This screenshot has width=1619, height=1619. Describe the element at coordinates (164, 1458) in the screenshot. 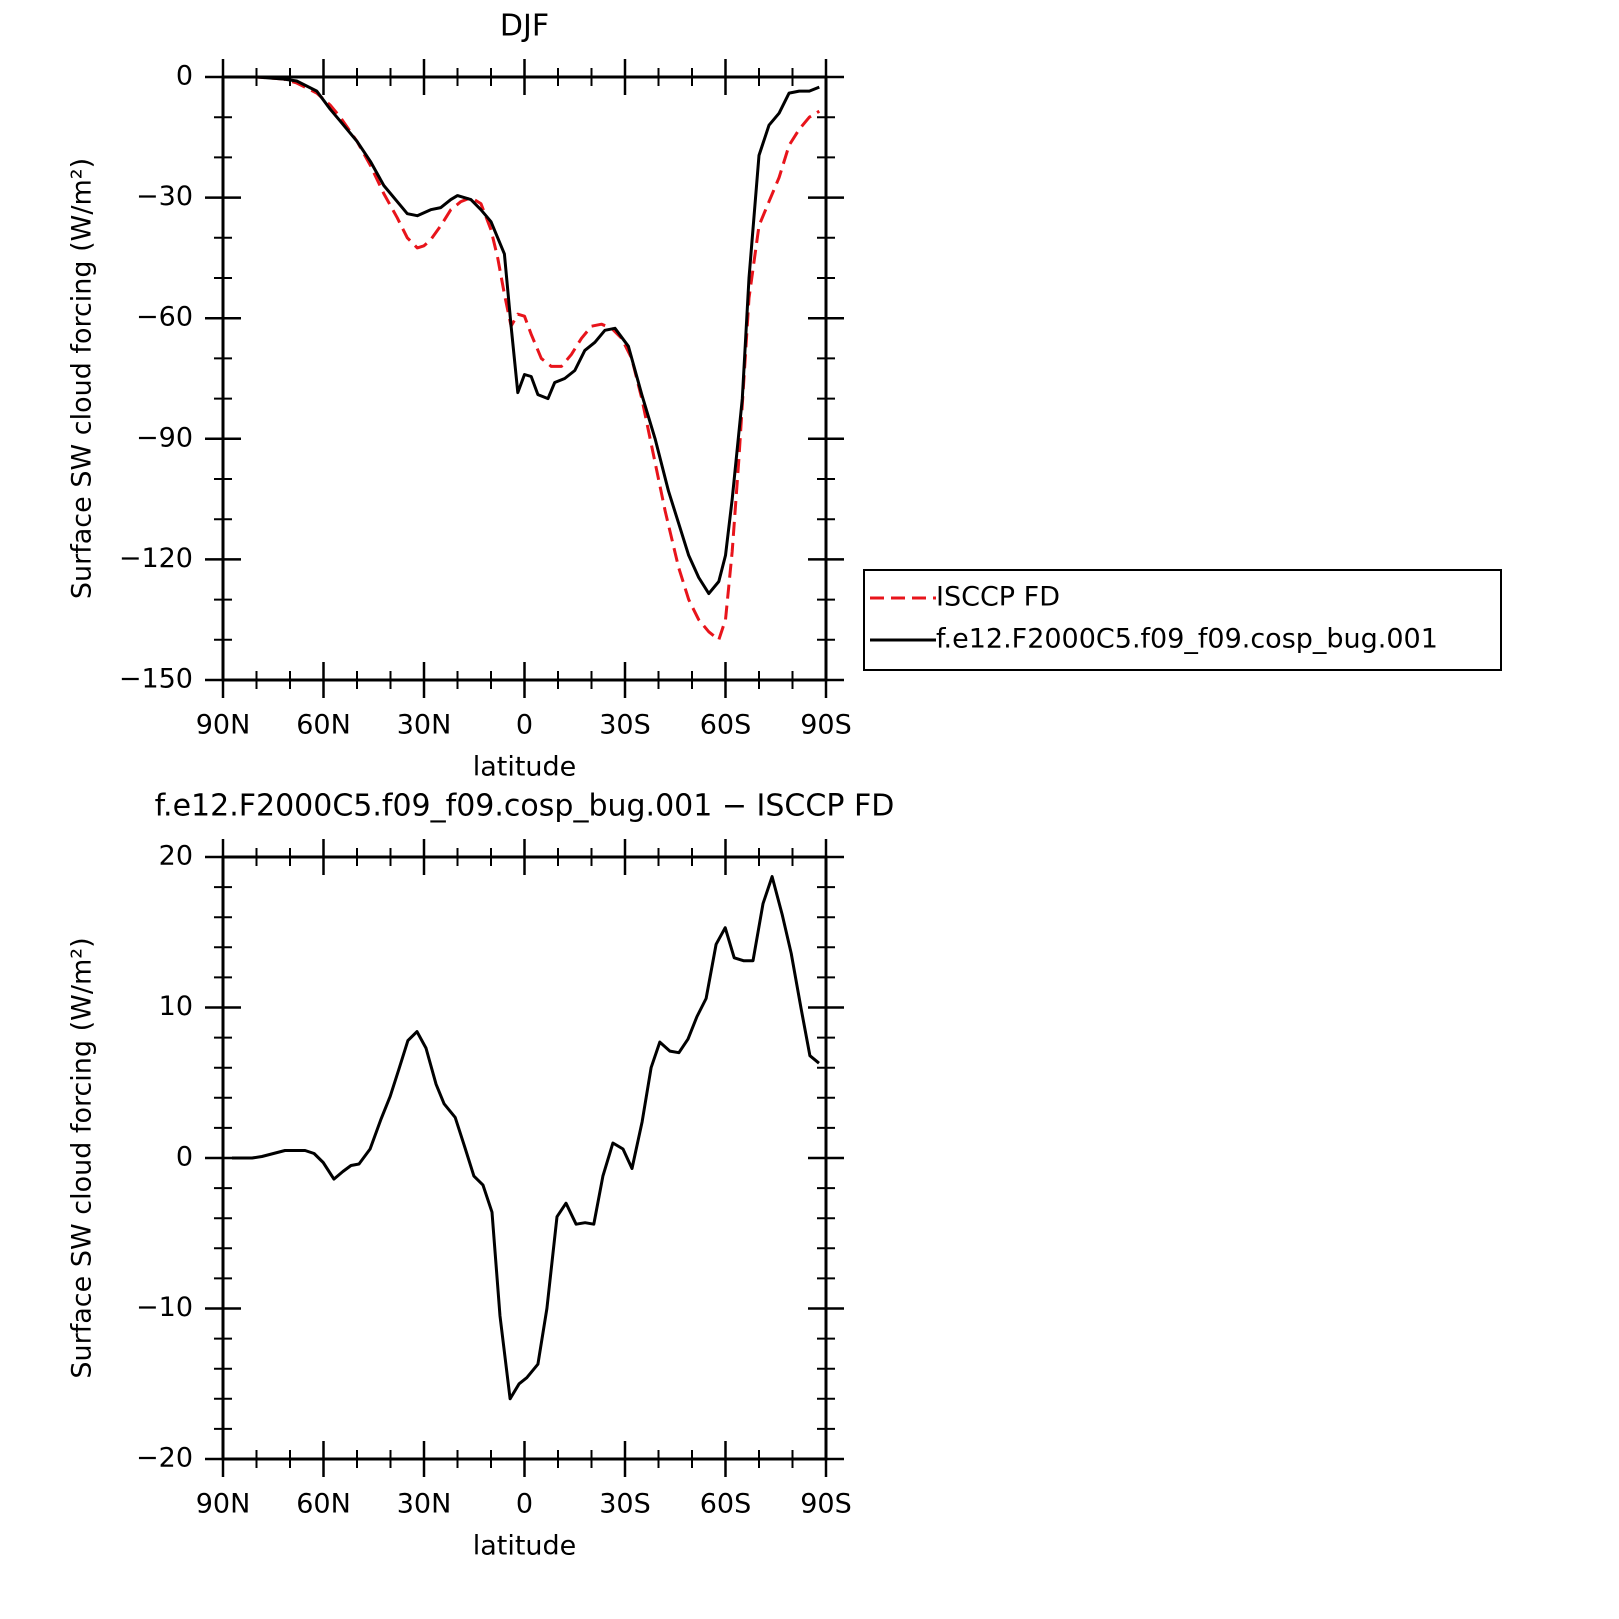

I see `y-tick-label: −20` at that location.